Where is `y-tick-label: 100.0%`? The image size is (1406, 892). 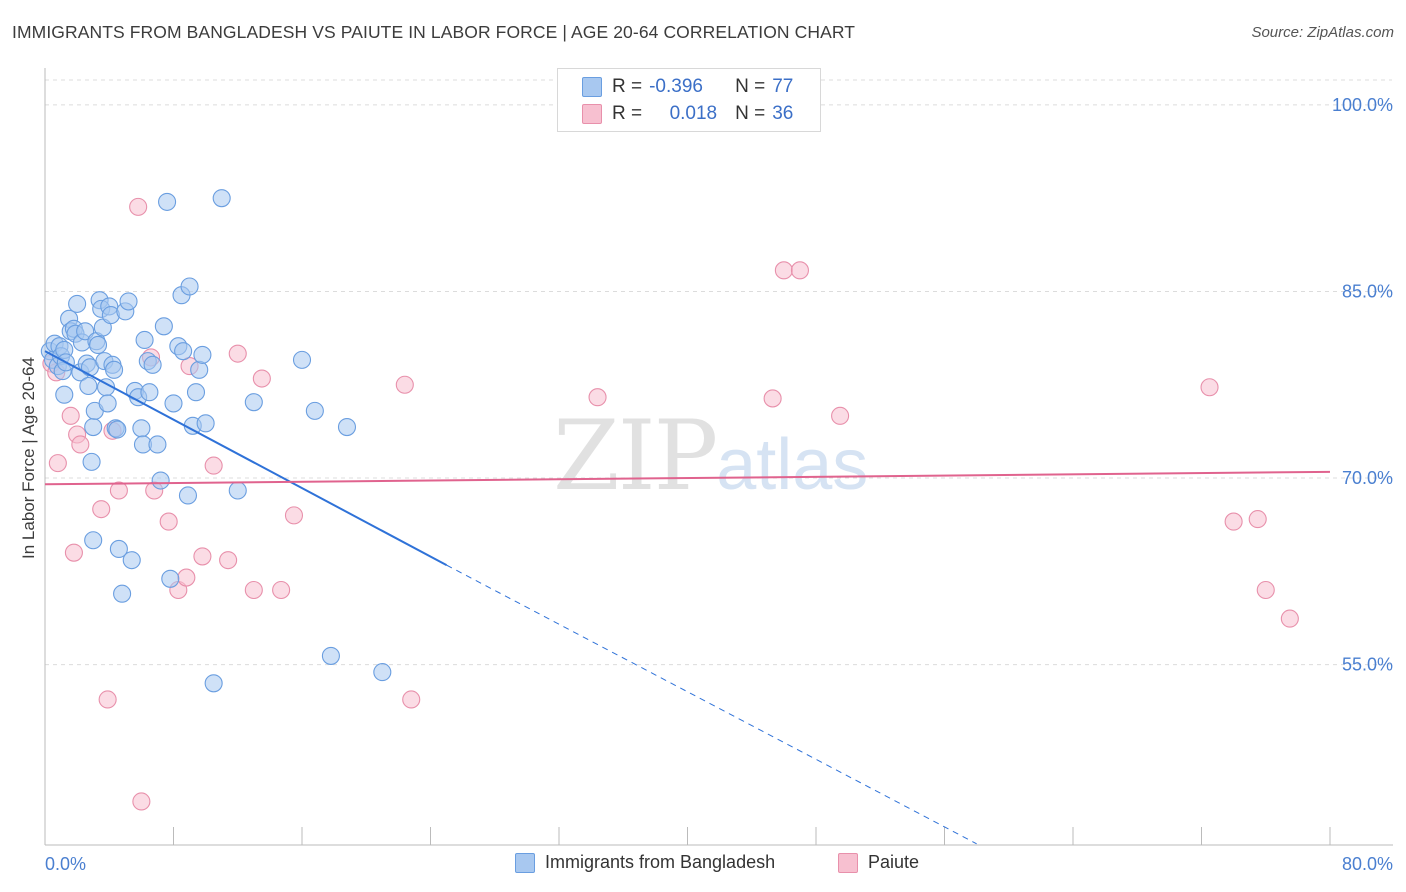 y-tick-label: 100.0% is located at coordinates (1362, 105).